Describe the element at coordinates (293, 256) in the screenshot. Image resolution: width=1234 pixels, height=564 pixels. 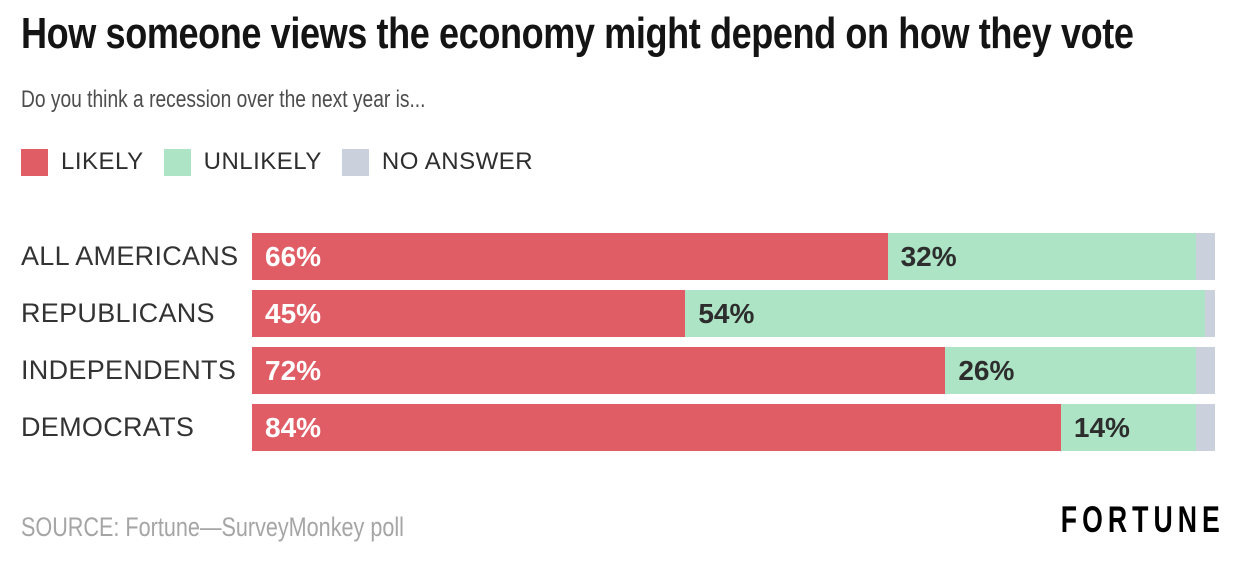
I see `value-label-likely: 66%` at that location.